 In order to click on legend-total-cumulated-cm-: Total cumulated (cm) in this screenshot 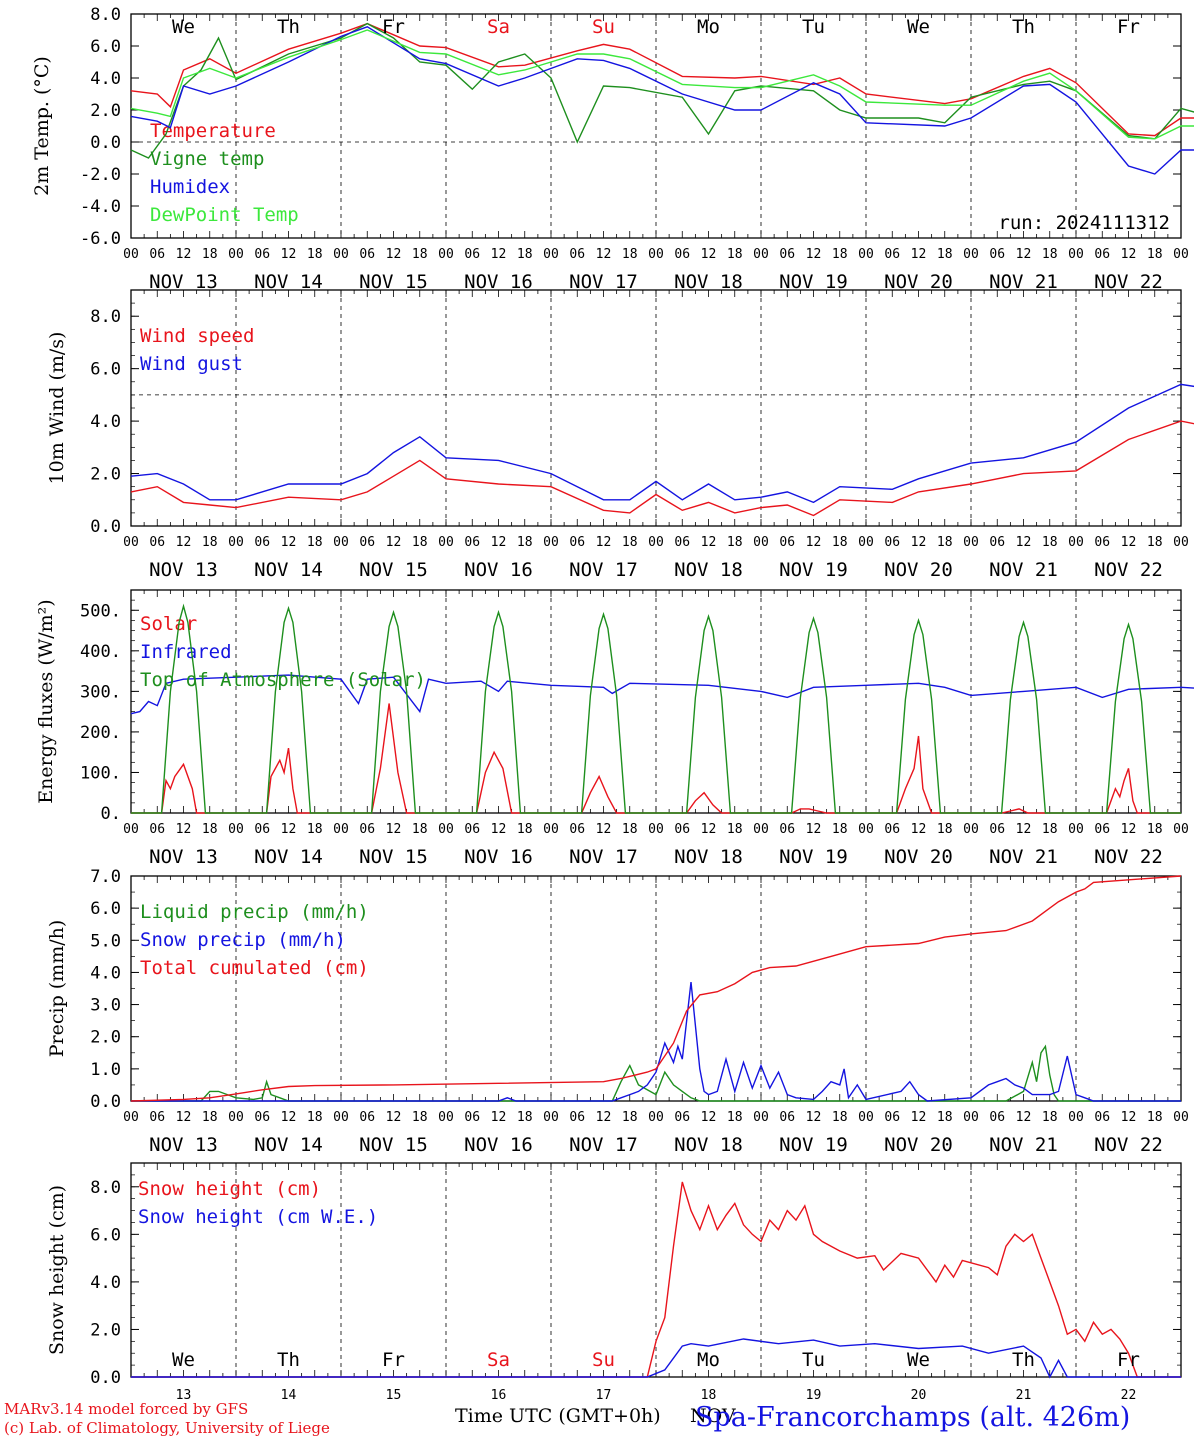, I will do `click(254, 968)`.